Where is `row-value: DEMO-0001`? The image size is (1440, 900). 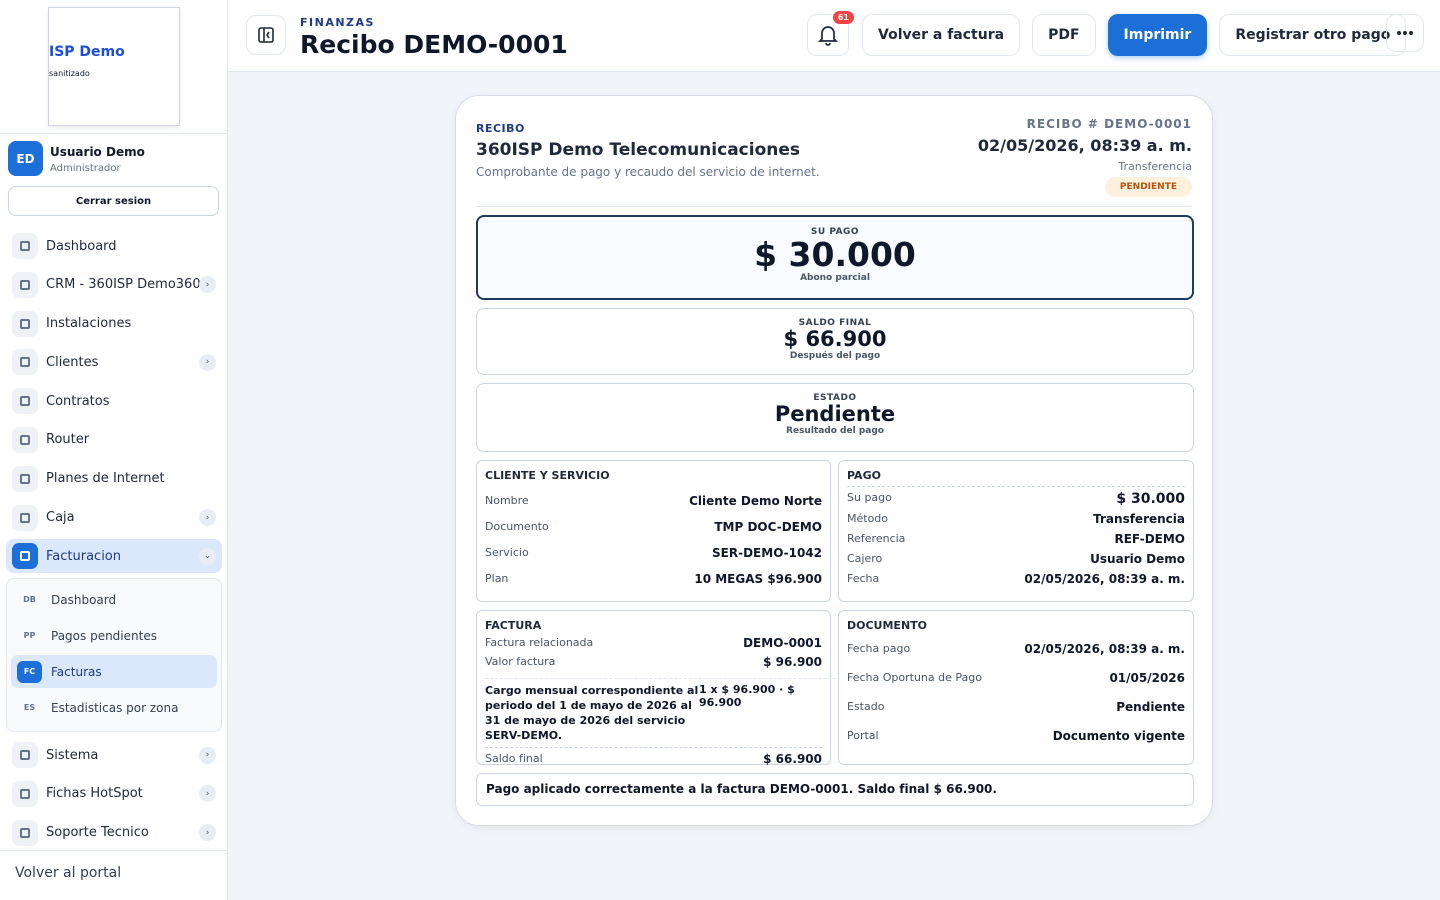 row-value: DEMO-0001 is located at coordinates (782, 643).